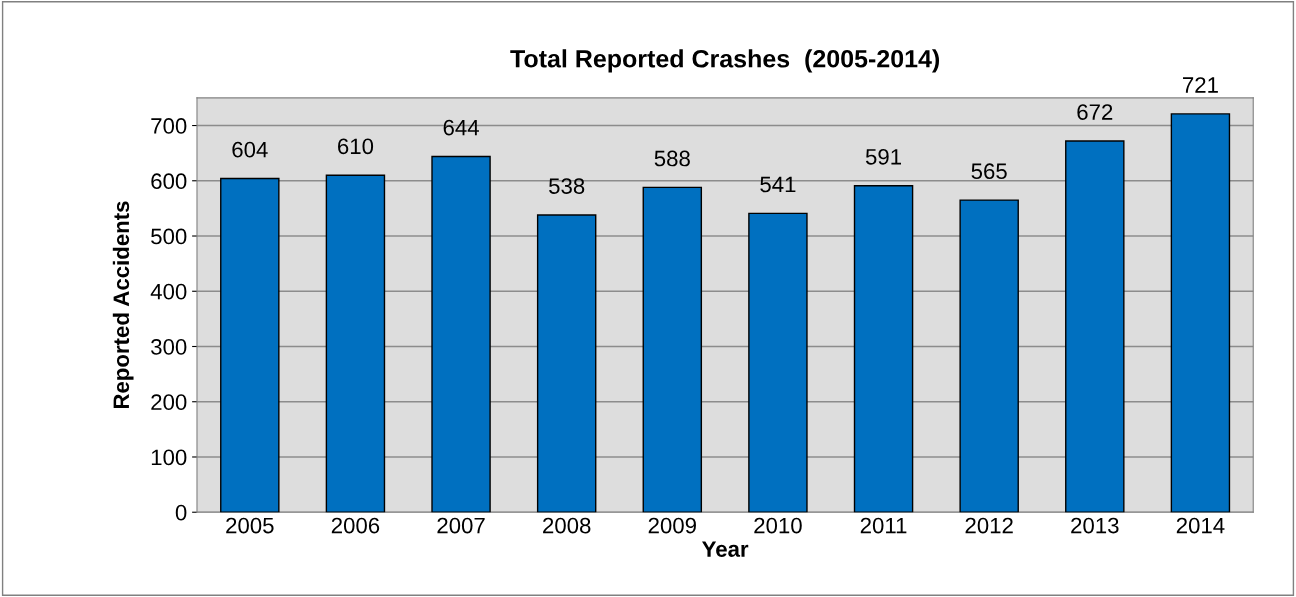 The image size is (1296, 597). What do you see at coordinates (250, 149) in the screenshot?
I see `data-label: 604` at bounding box center [250, 149].